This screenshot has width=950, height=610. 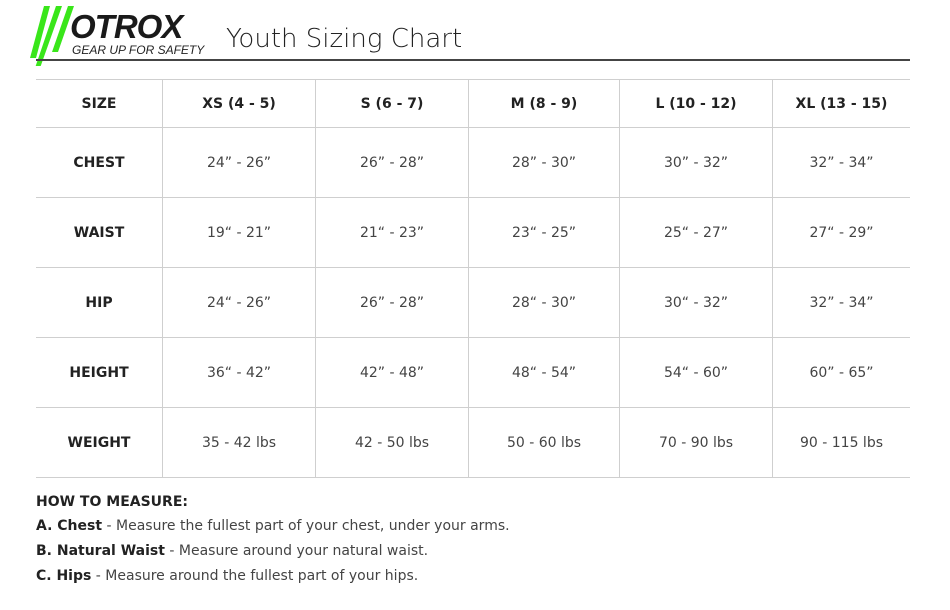 I want to click on row-label: WAIST, so click(x=99, y=232).